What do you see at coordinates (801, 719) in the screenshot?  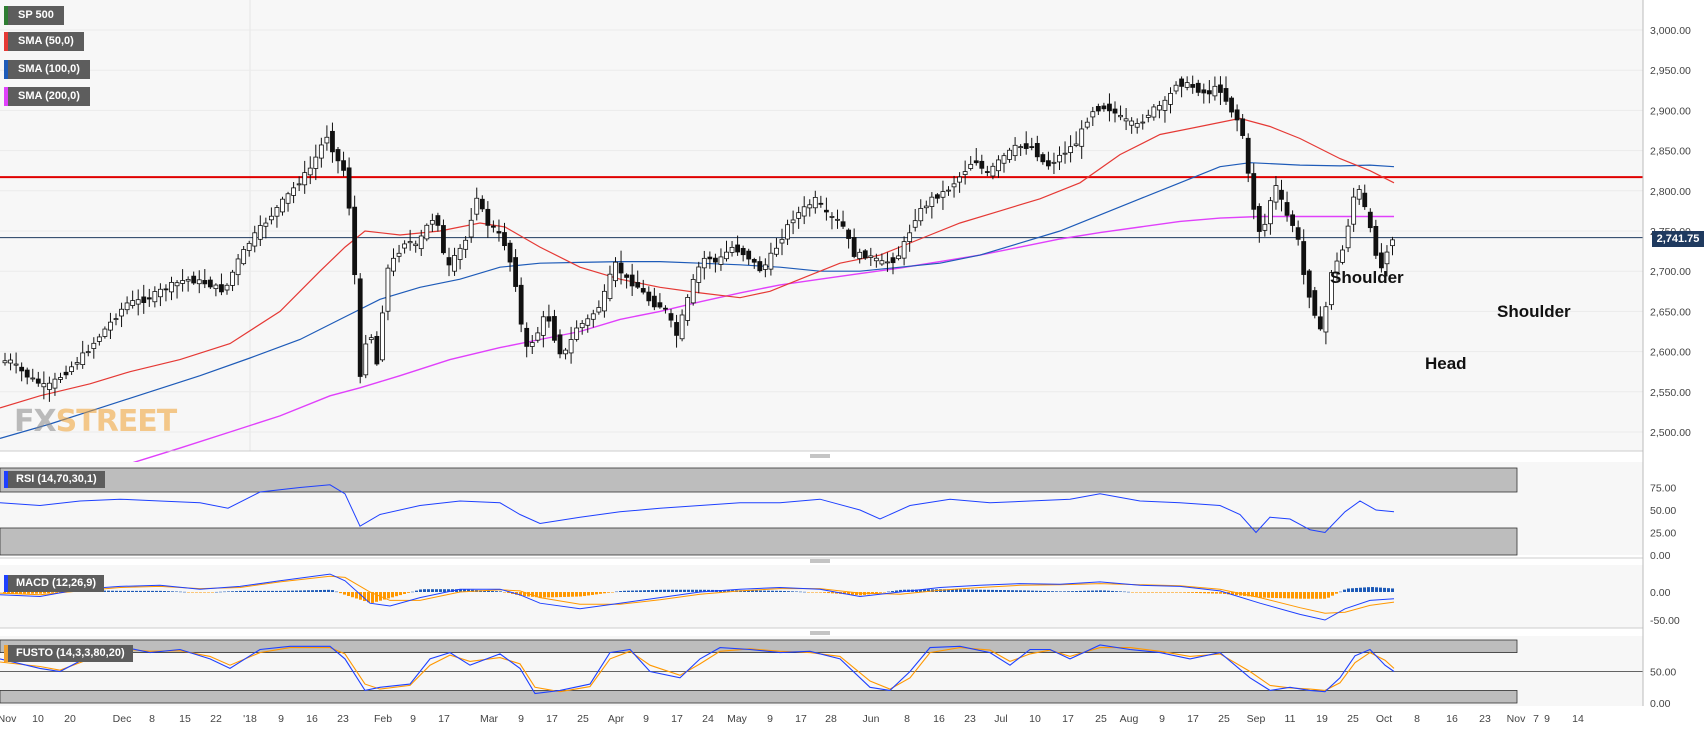 I see `x-axis-tick-label: 17` at bounding box center [801, 719].